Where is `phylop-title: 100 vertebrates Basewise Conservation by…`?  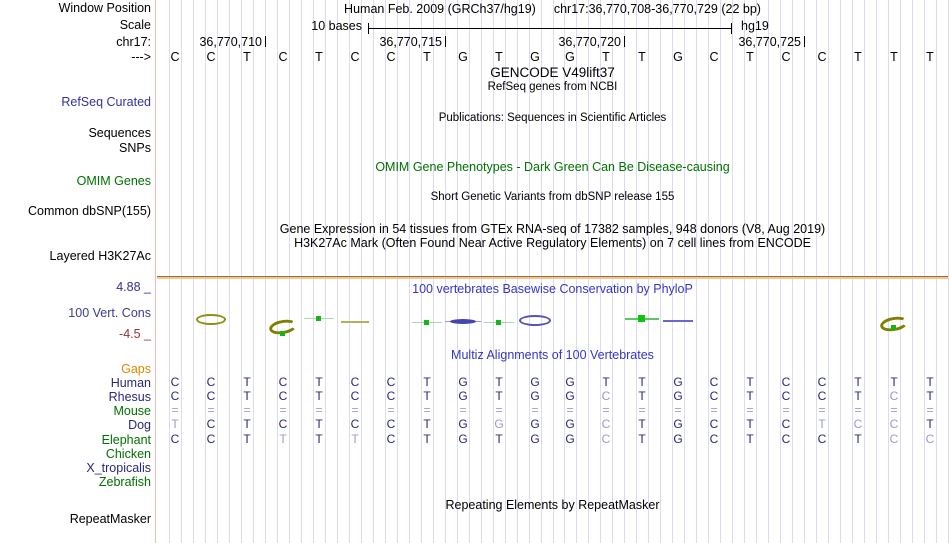 phylop-title: 100 vertebrates Basewise Conservation by… is located at coordinates (552, 289).